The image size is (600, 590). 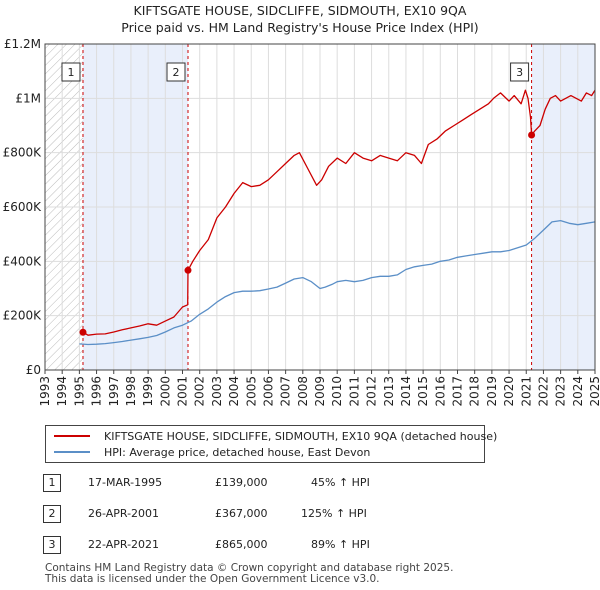 What do you see at coordinates (114, 391) in the screenshot?
I see `x-tick-label: 1997` at bounding box center [114, 391].